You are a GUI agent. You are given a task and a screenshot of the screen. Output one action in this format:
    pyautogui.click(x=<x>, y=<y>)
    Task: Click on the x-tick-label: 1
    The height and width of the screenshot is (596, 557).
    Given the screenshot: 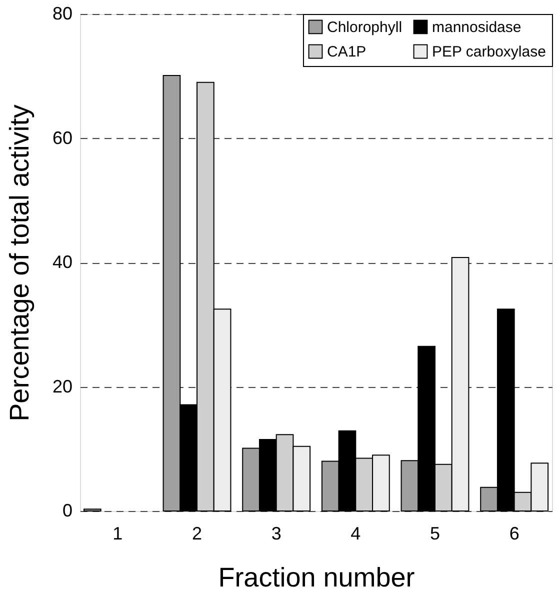 What is the action you would take?
    pyautogui.click(x=117, y=534)
    